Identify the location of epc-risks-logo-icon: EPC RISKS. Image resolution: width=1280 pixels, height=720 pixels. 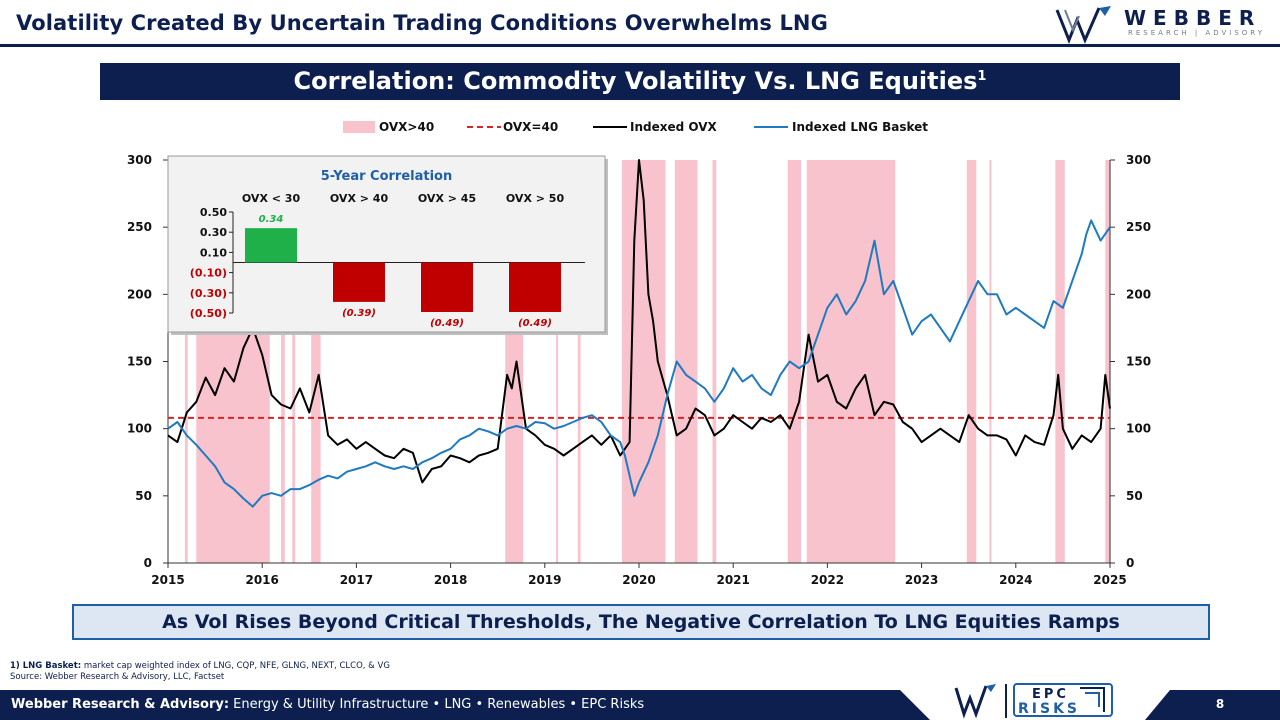
(1033, 701).